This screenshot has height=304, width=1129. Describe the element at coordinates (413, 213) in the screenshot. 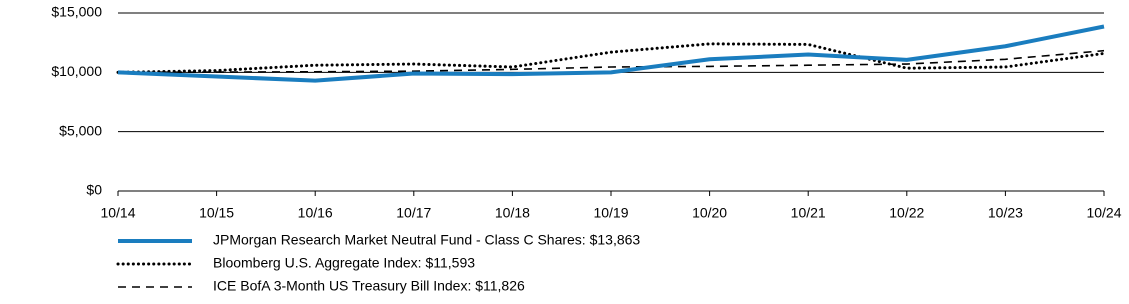

I see `x-tick-label: 10/17` at that location.